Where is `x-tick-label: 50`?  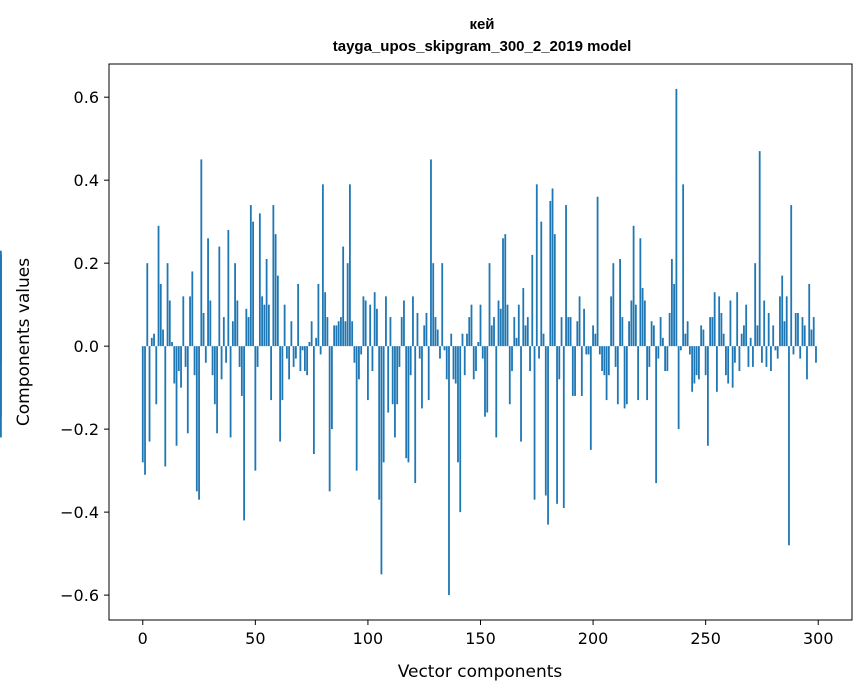
x-tick-label: 50 is located at coordinates (255, 638).